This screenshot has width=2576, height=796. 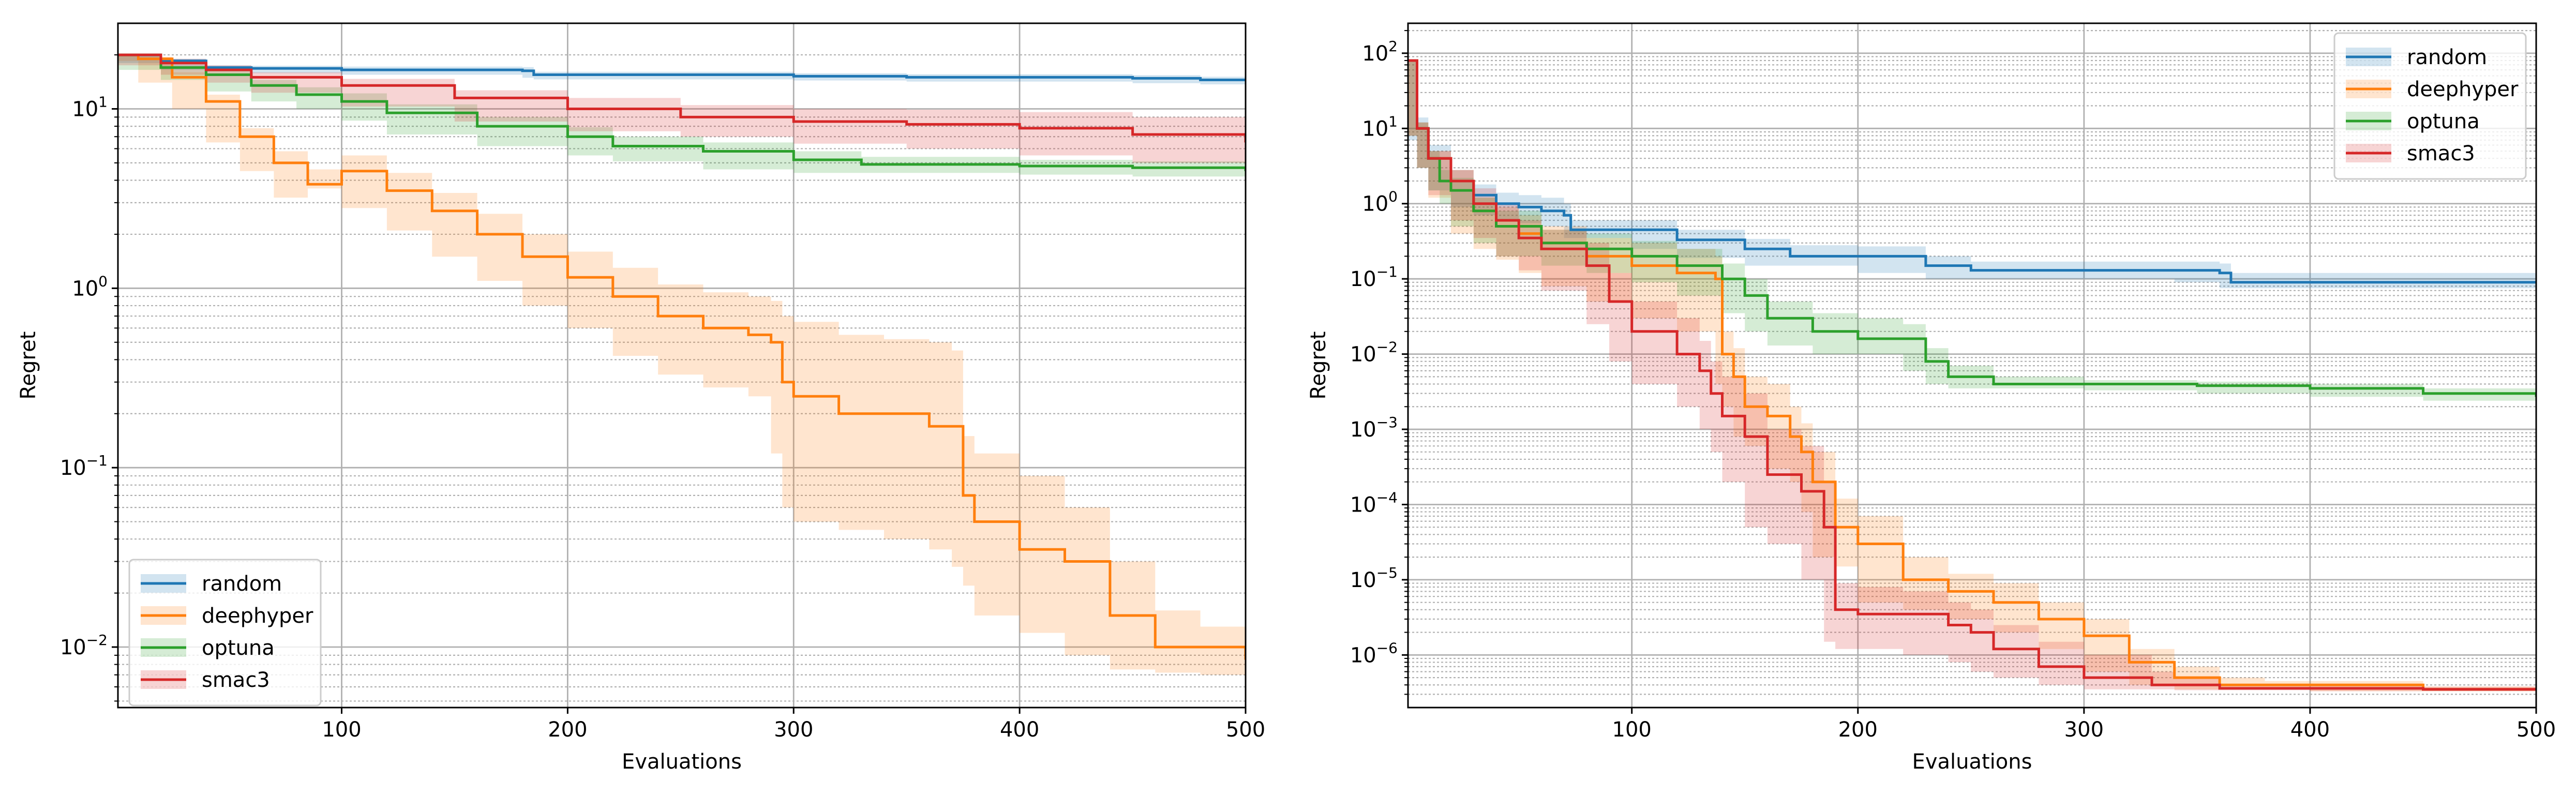 I want to click on y-tick-label: 10², so click(x=1380, y=52).